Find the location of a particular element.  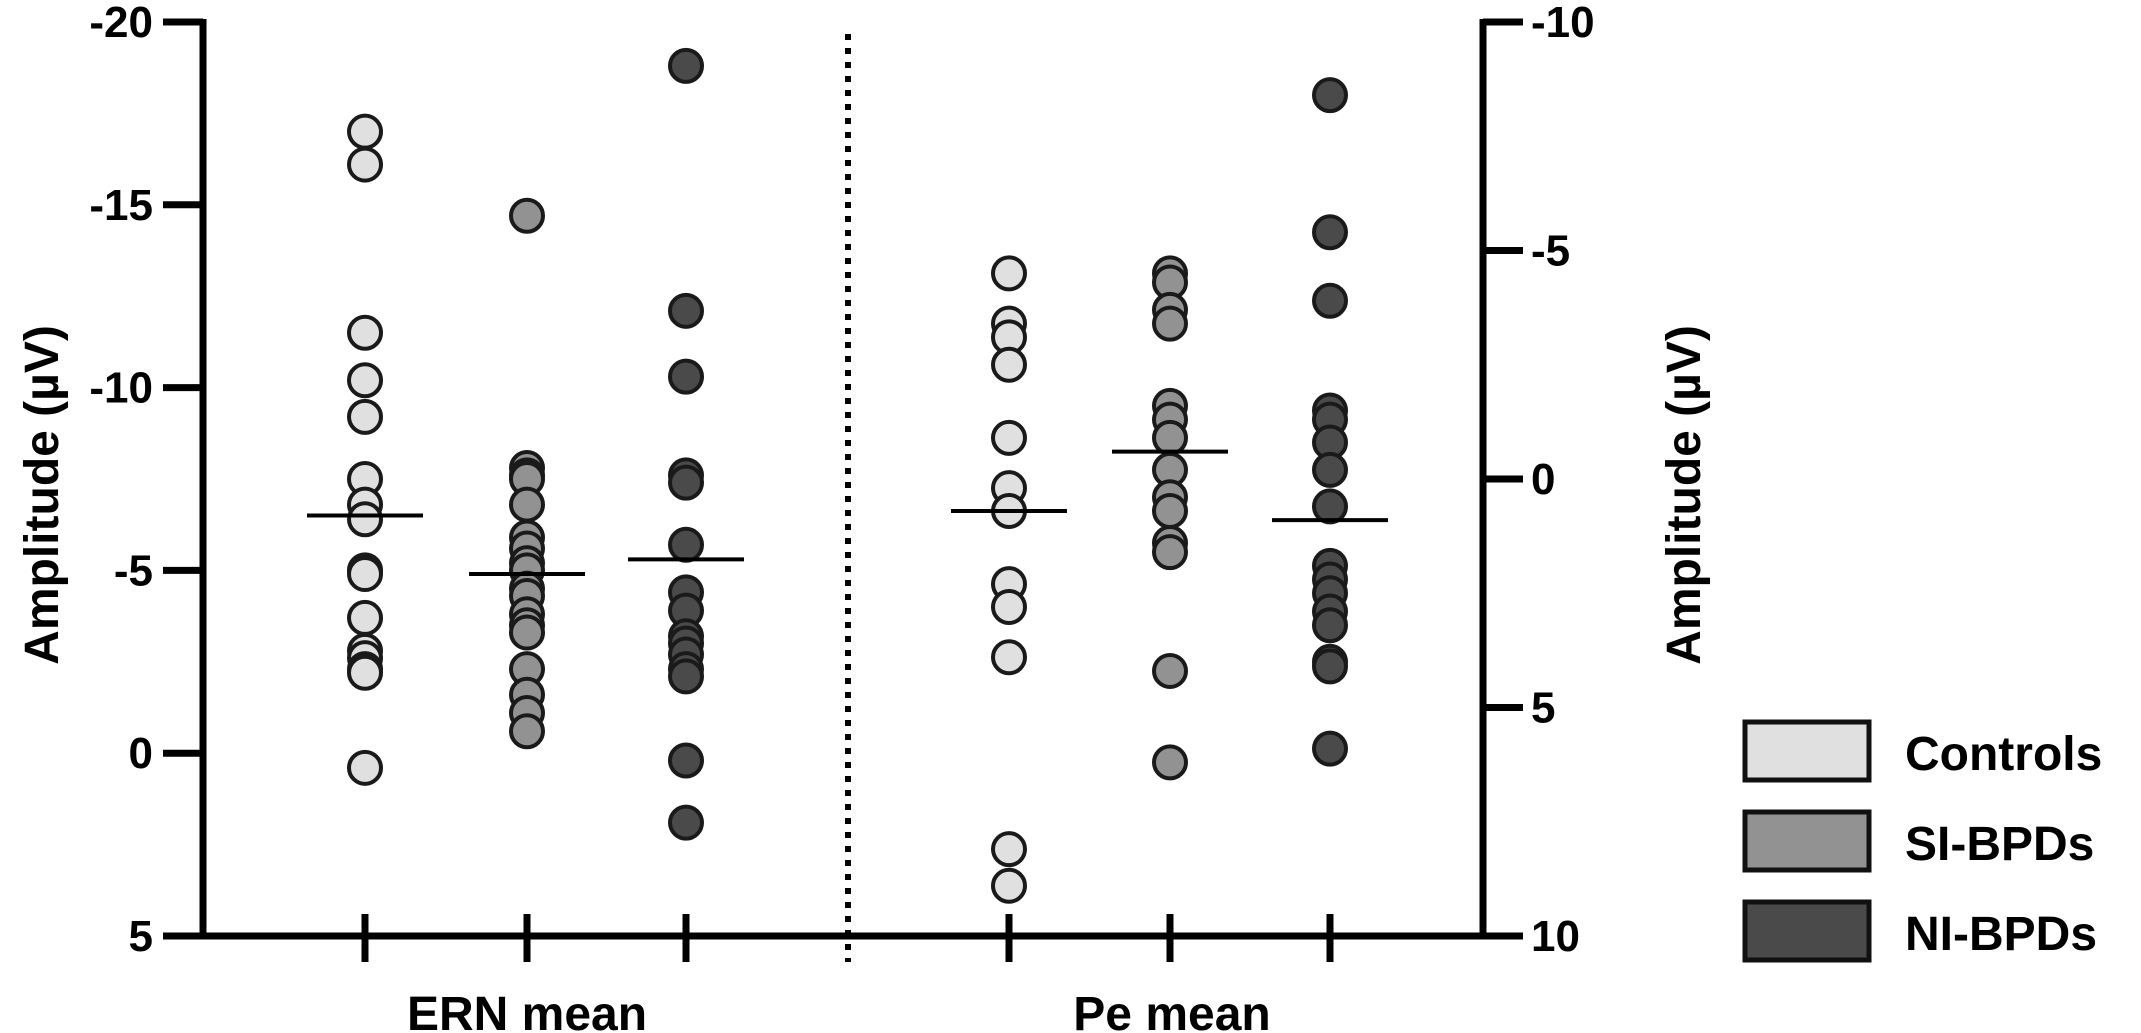

legend-label-ni-bpds: NI-BPDs is located at coordinates (2001, 934).